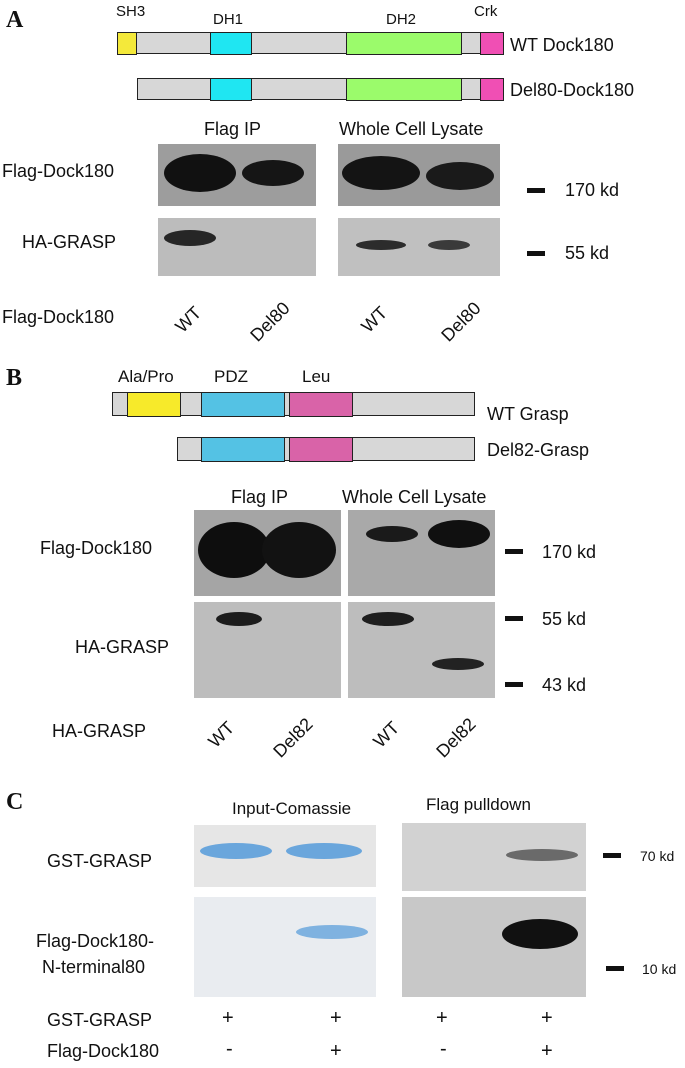 The height and width of the screenshot is (1068, 685). I want to click on del80-dock180-label: Del80-Dock180, so click(572, 90).